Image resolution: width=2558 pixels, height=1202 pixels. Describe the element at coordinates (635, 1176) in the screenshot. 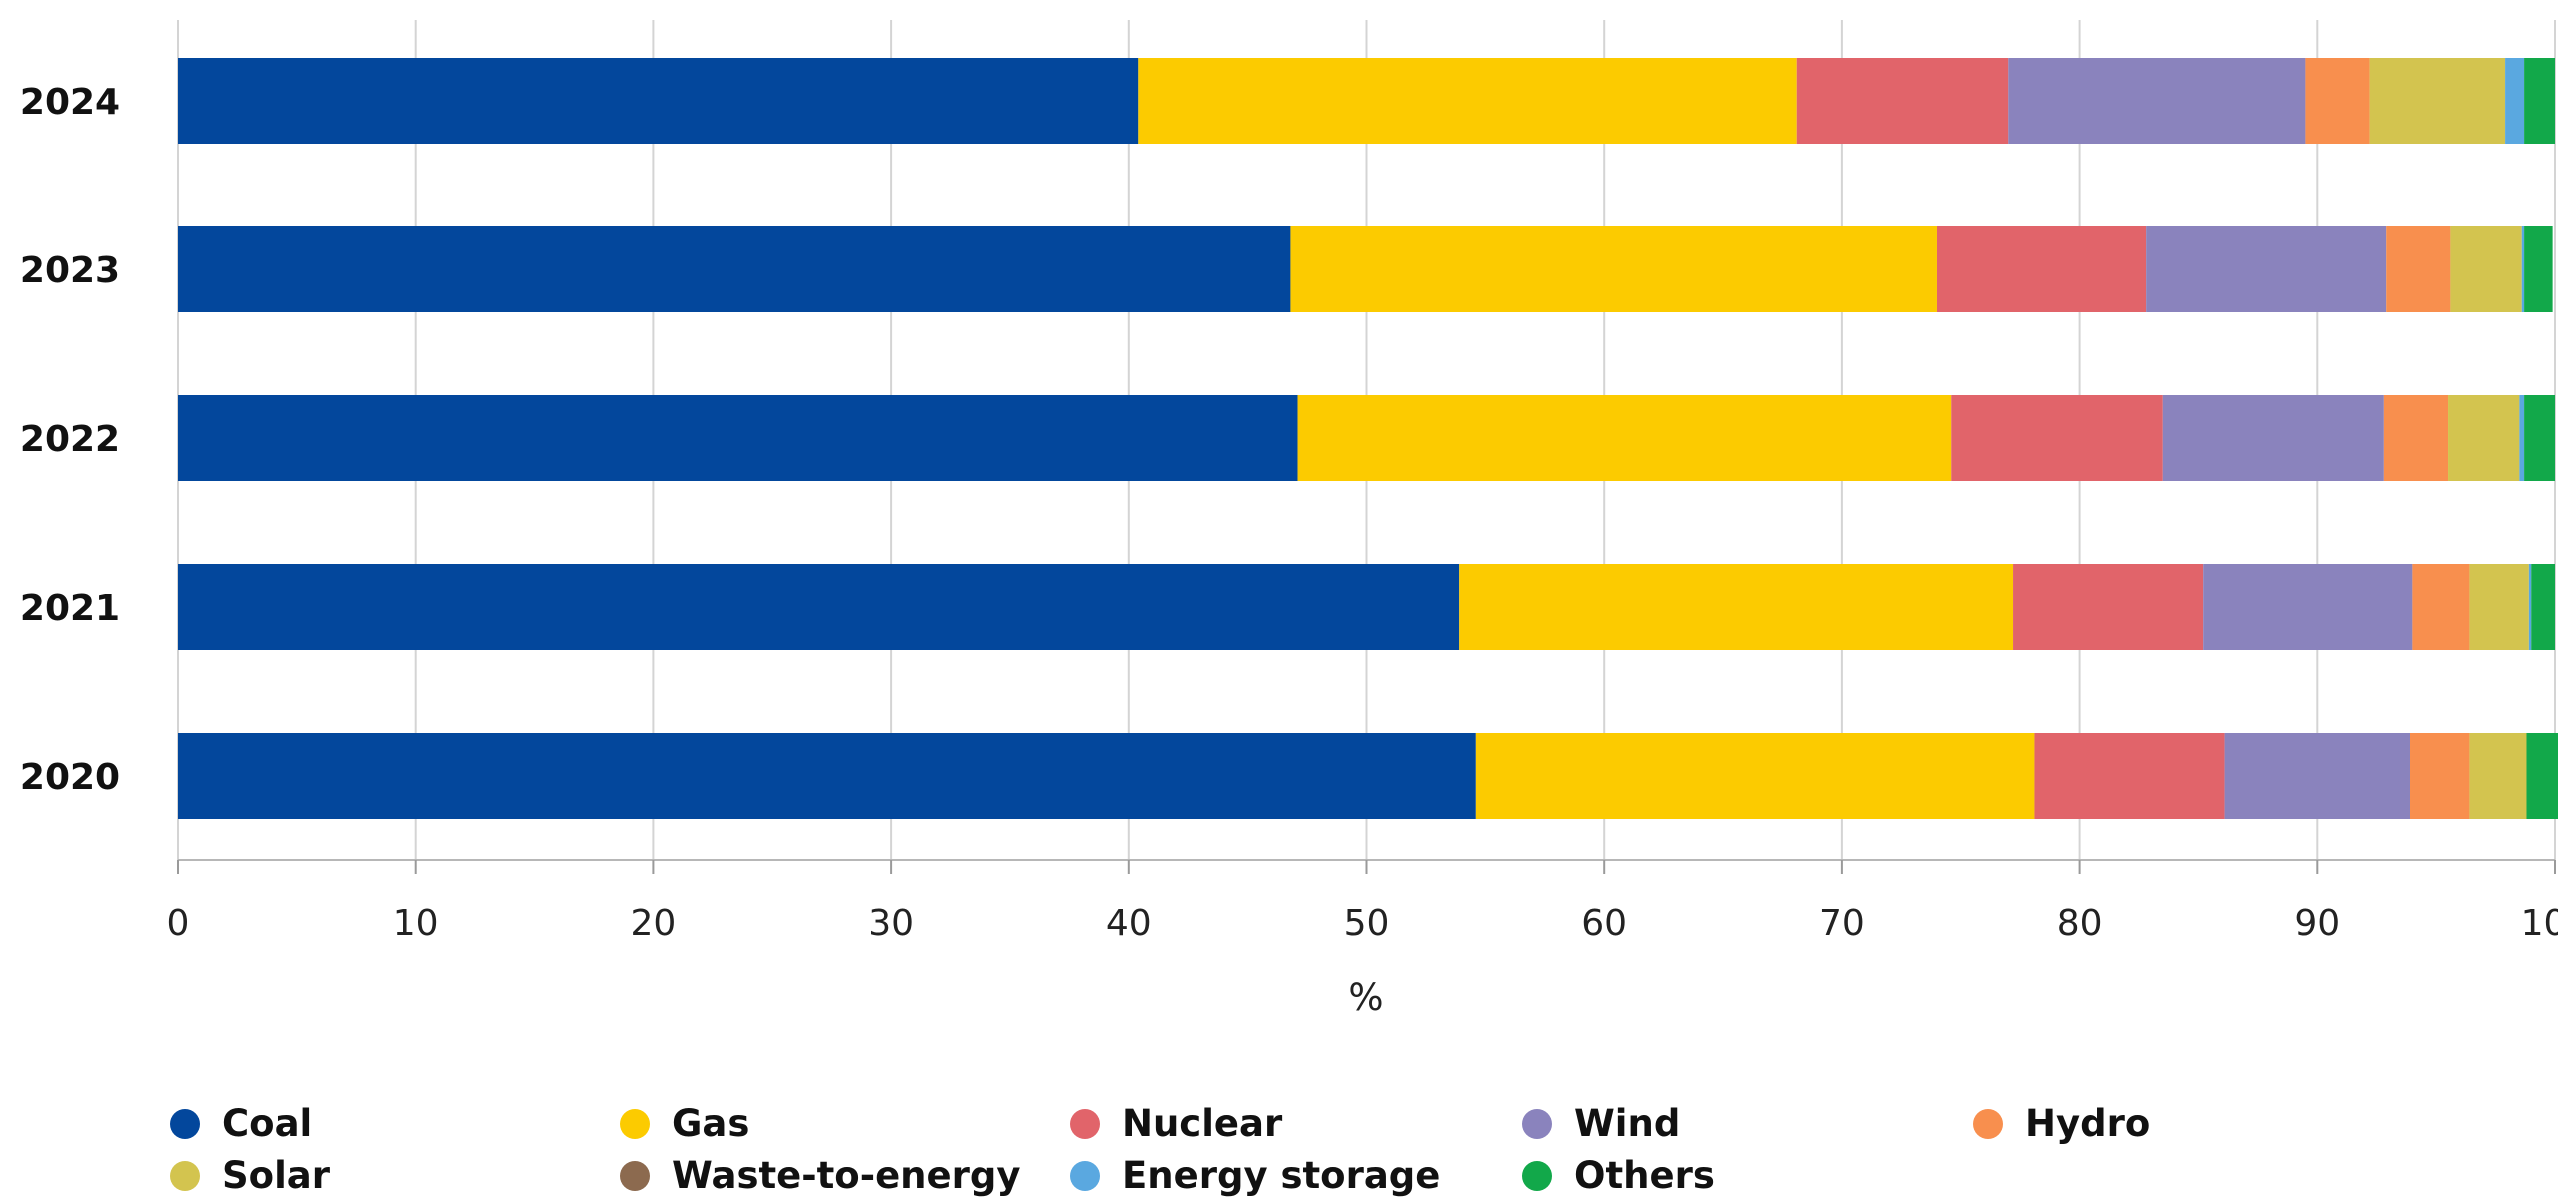

I see `legend-swatch-waste-to-energy` at that location.